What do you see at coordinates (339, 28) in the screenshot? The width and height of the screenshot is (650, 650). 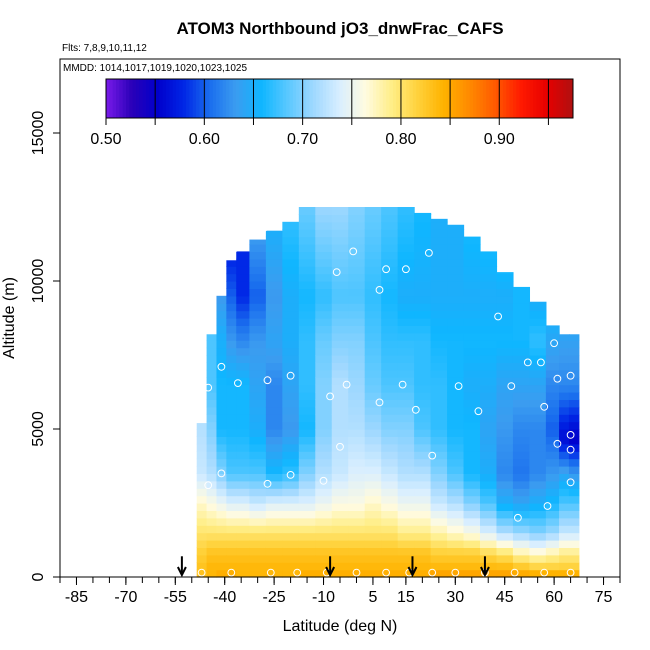 I see `chart-title: ATOM3 Northbound jO3_dnwFrac_CAFS` at bounding box center [339, 28].